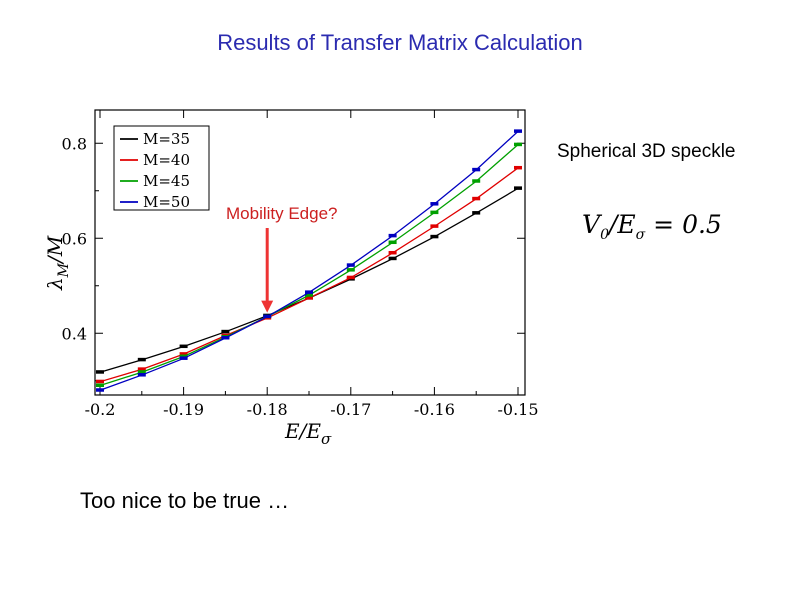 The width and height of the screenshot is (794, 595). What do you see at coordinates (604, 235) in the screenshot?
I see `formula-v-sub: 0` at bounding box center [604, 235].